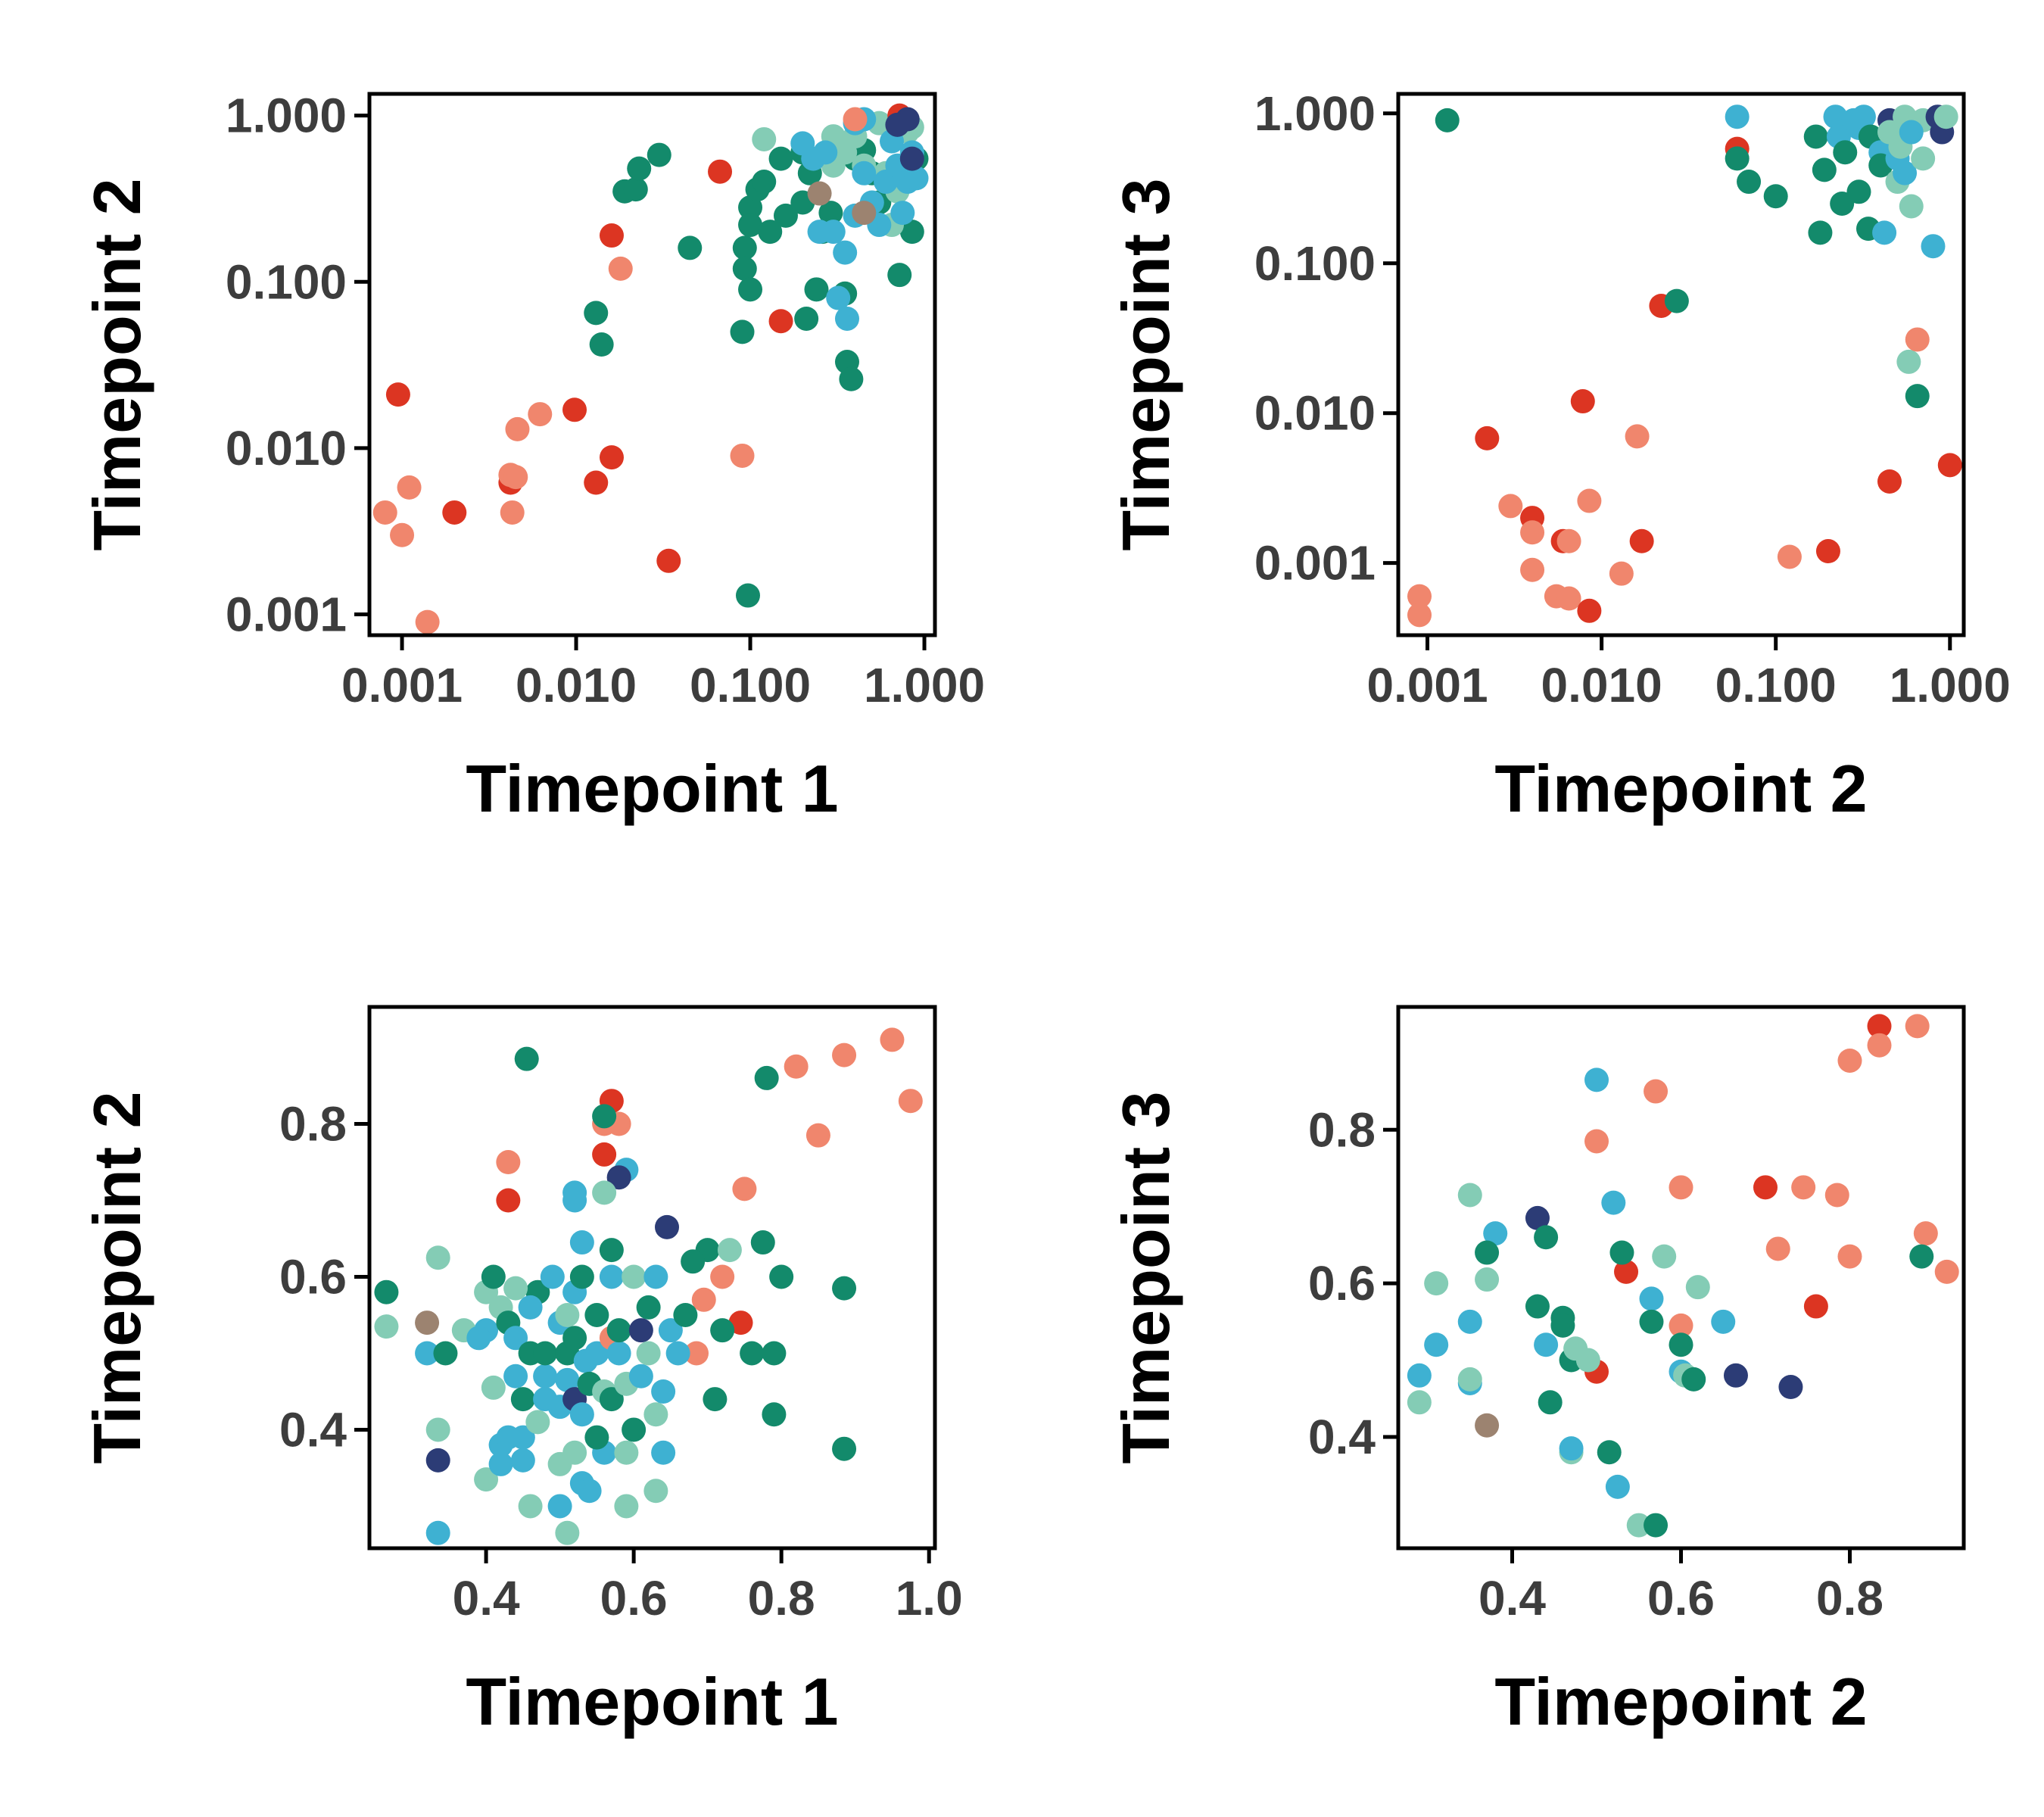 Image resolution: width=2044 pixels, height=1817 pixels. Describe the element at coordinates (1684, 366) in the screenshot. I see `scatter-points` at that location.